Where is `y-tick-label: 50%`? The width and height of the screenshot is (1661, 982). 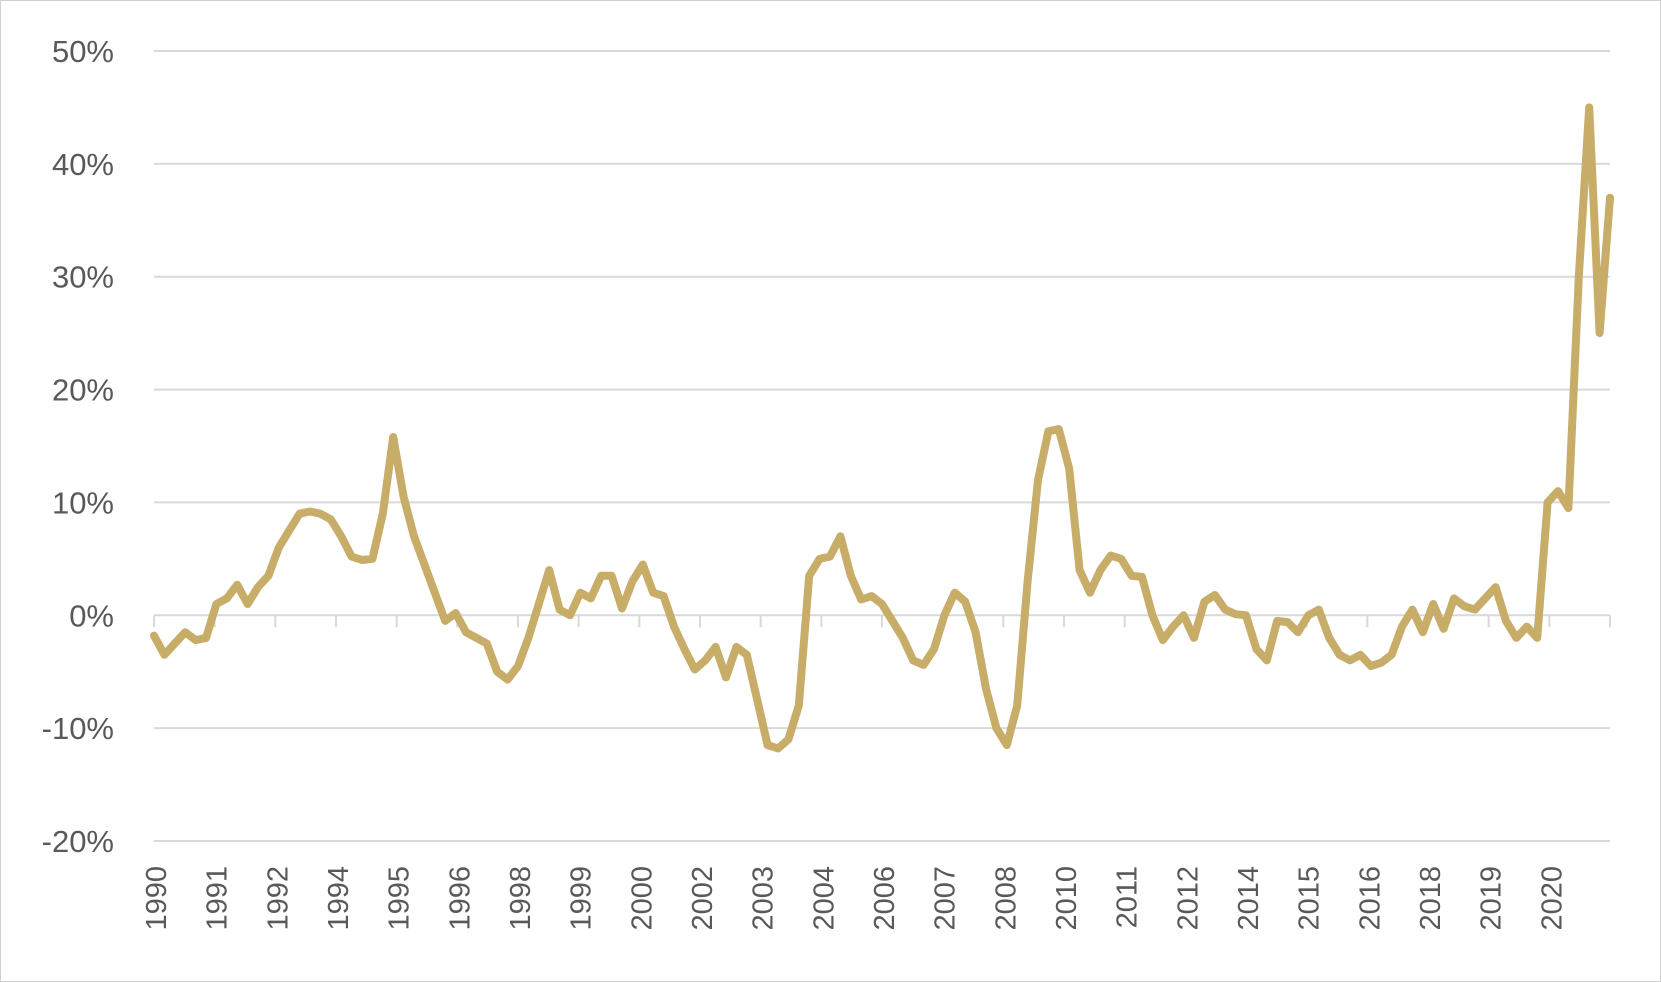 y-tick-label: 50% is located at coordinates (83, 51).